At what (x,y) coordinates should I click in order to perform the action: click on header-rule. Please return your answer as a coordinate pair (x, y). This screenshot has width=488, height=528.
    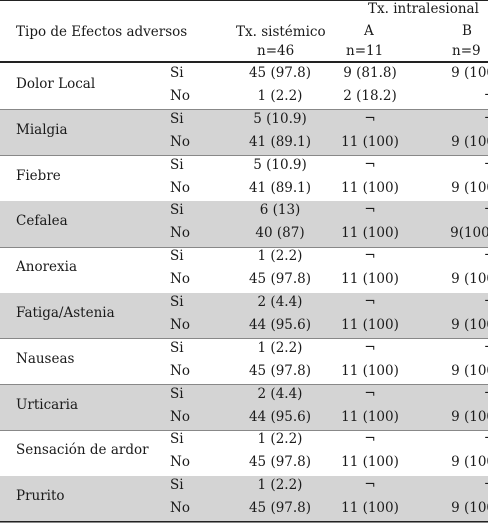
    Looking at the image, I should click on (244, 62).